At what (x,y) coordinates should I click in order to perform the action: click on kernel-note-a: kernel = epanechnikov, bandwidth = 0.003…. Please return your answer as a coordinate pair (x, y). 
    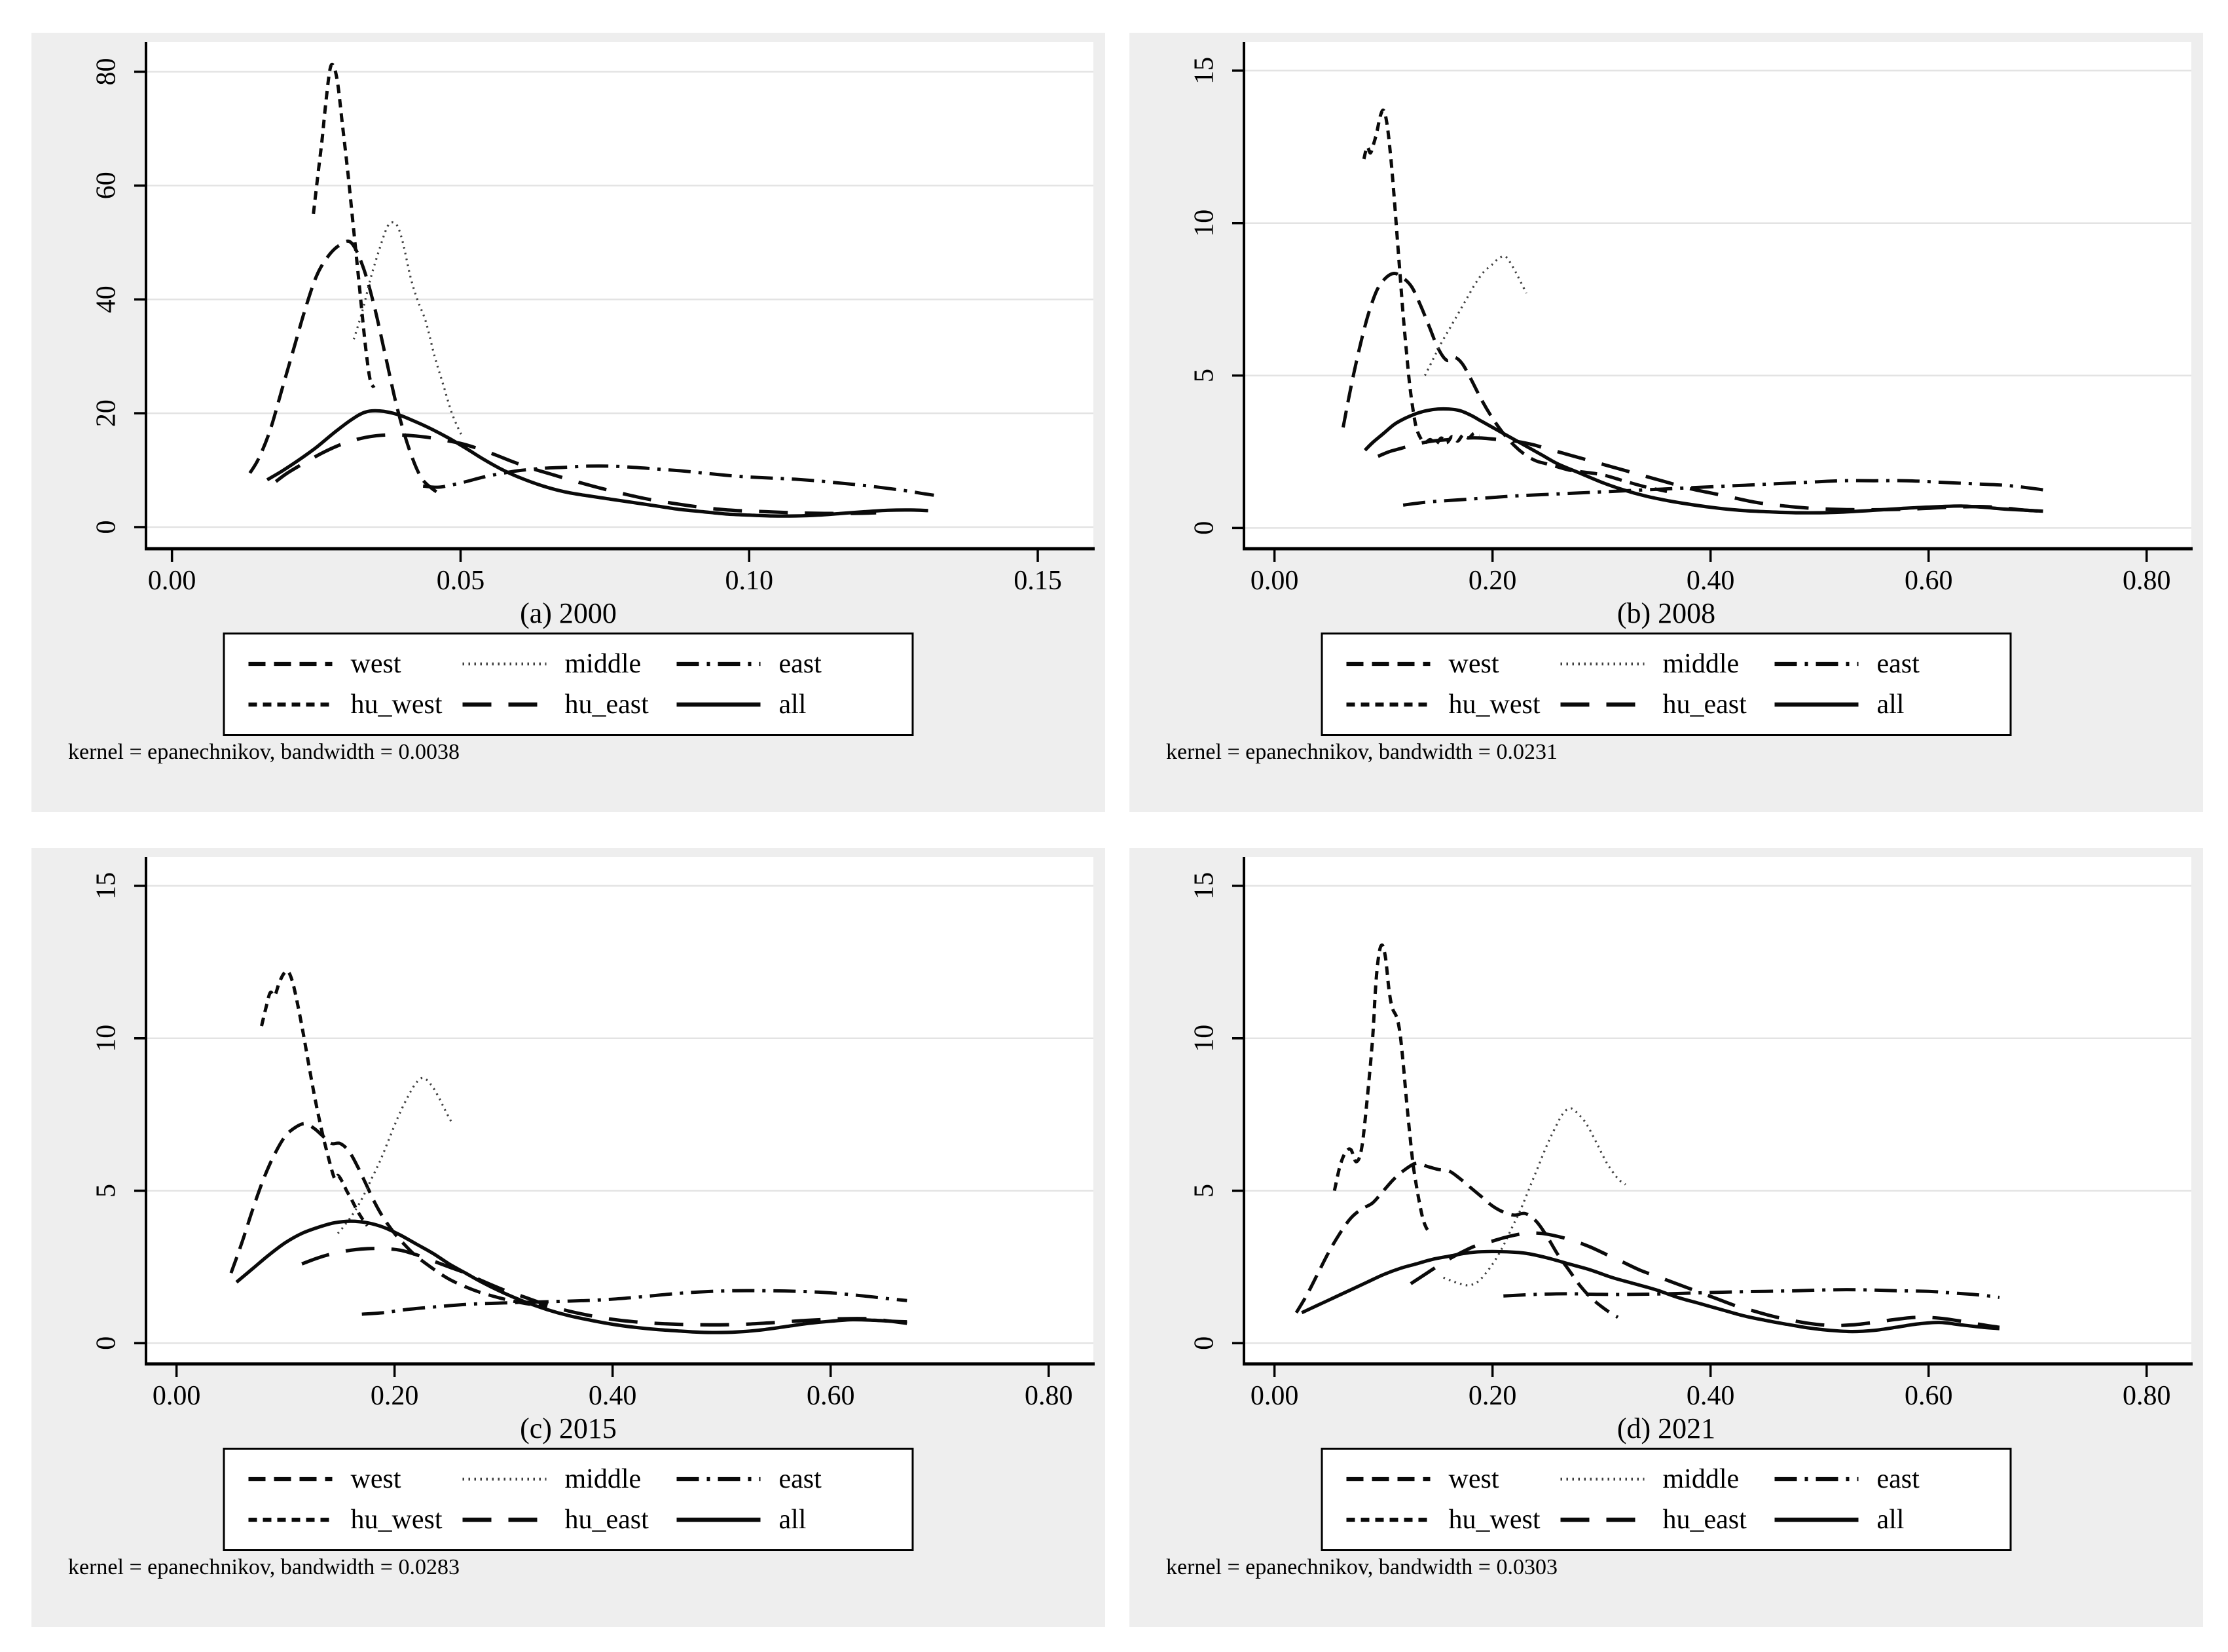
    Looking at the image, I should click on (264, 752).